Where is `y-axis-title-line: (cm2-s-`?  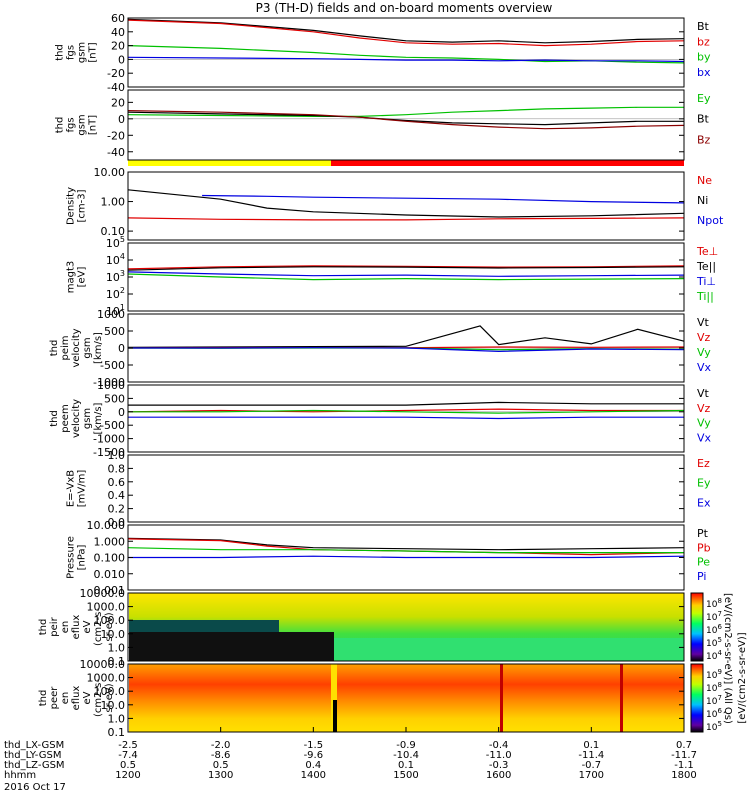
y-axis-title-line: (cm2-s- is located at coordinates (98, 627).